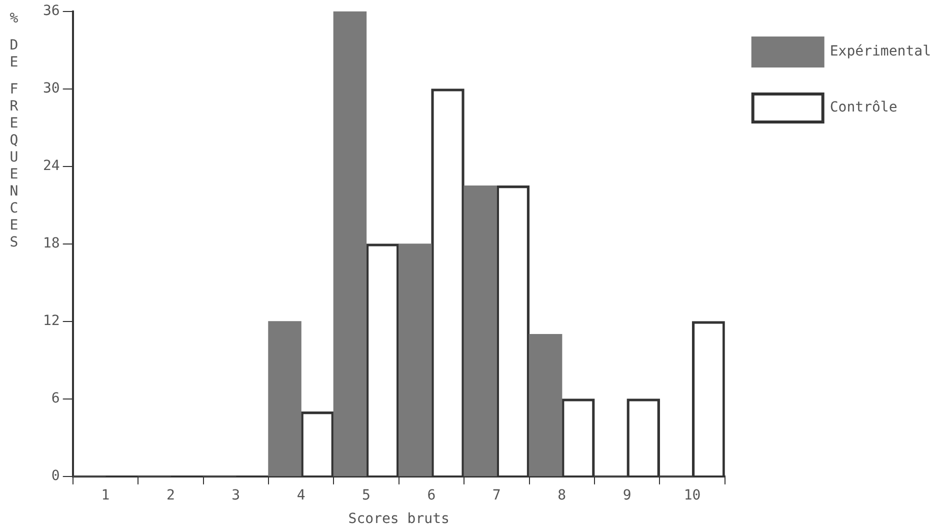  Describe the element at coordinates (399, 519) in the screenshot. I see `x-axis-title: Scores bruts` at that location.